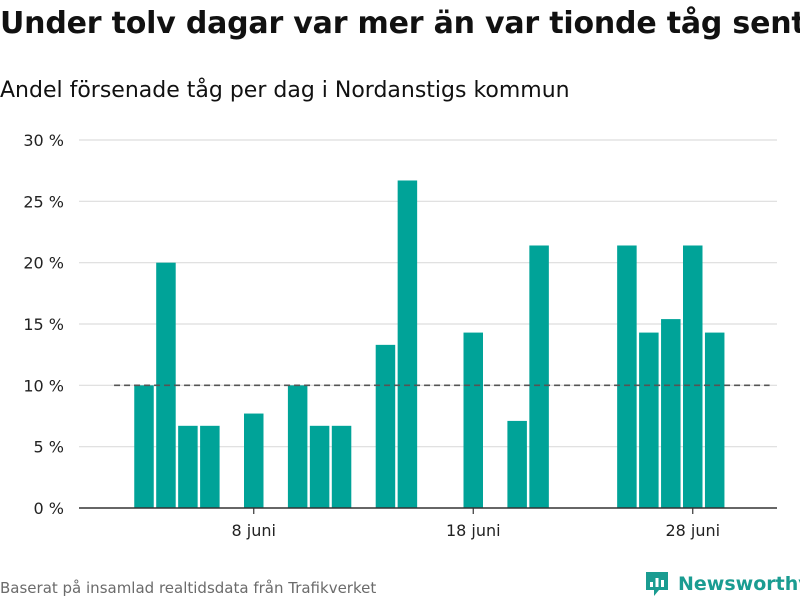  I want to click on y-tick-label: 10 %, so click(43, 385).